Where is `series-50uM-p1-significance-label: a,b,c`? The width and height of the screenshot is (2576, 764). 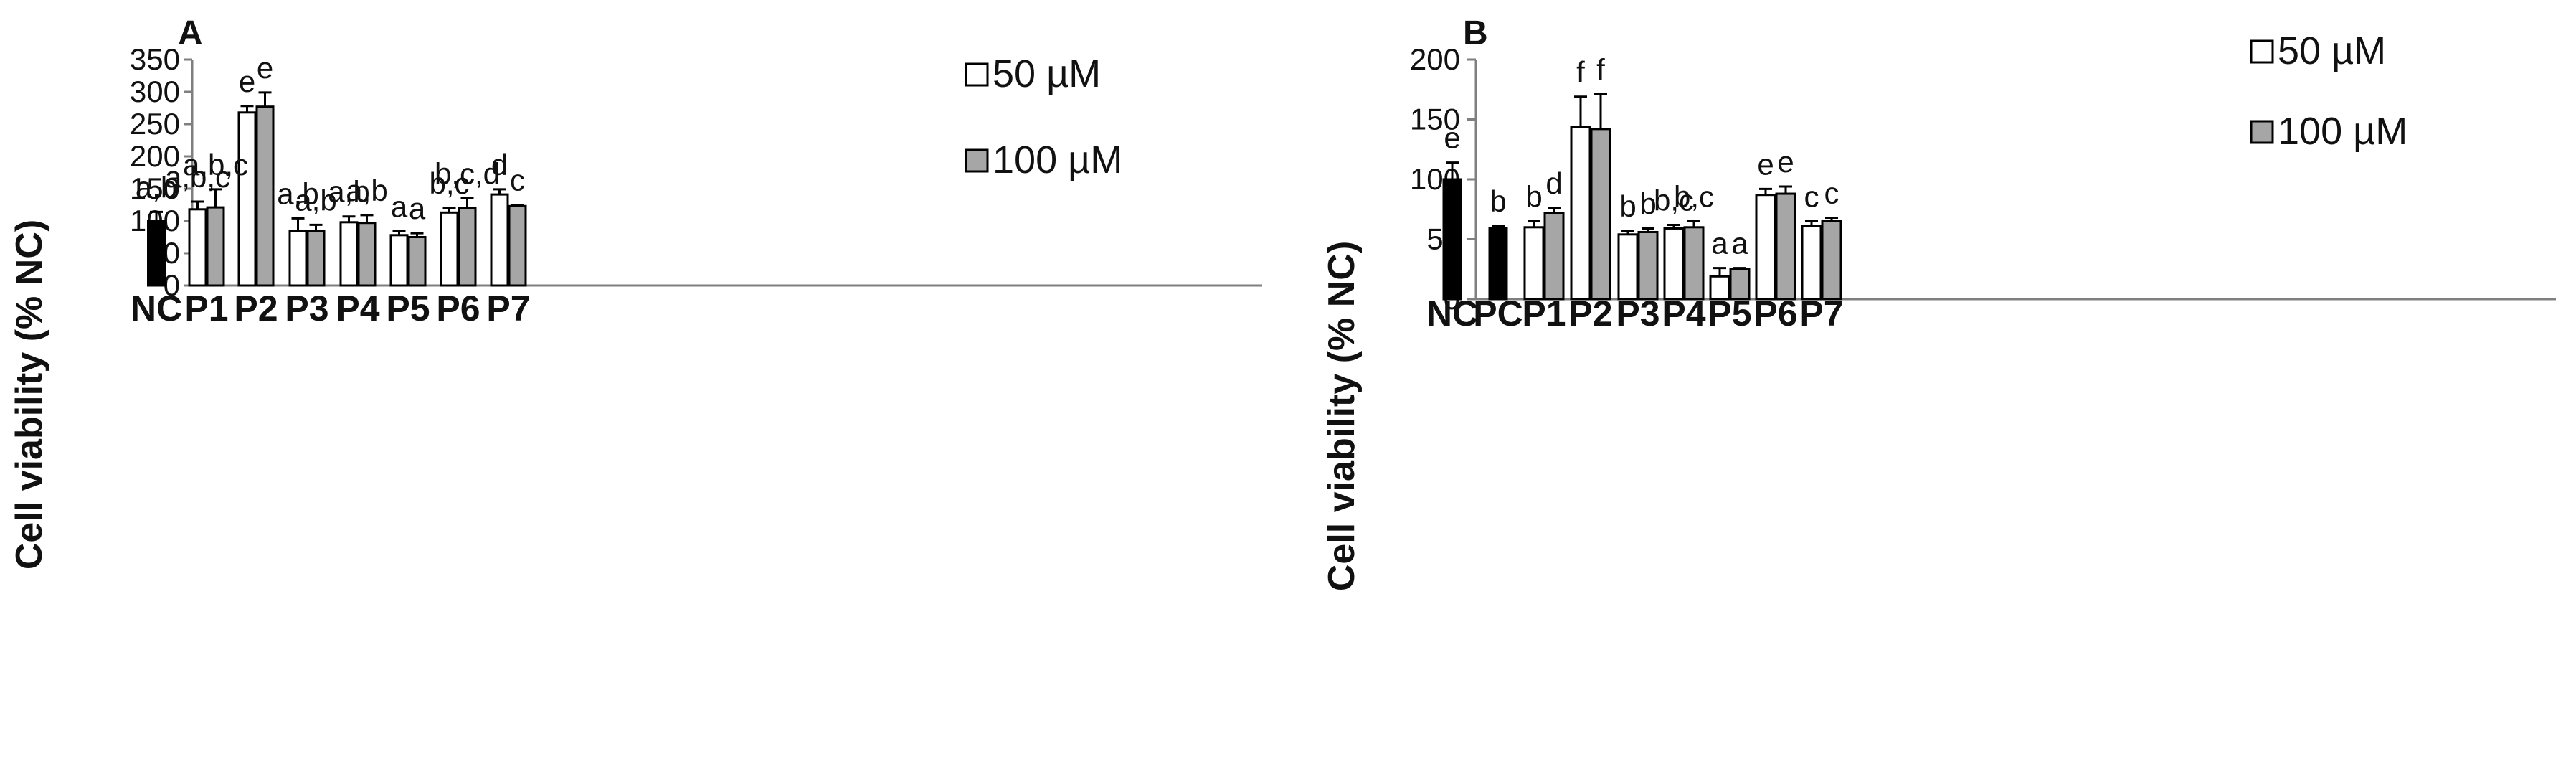
series-50uM-p1-significance-label: a,b,c is located at coordinates (197, 177).